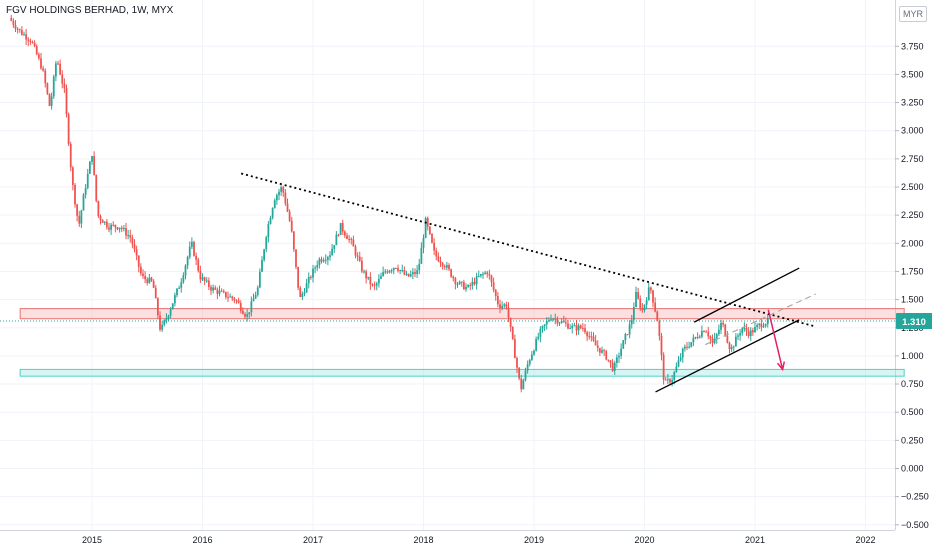 The height and width of the screenshot is (550, 932). Describe the element at coordinates (912, 300) in the screenshot. I see `y-tick-label: 1.500` at that location.